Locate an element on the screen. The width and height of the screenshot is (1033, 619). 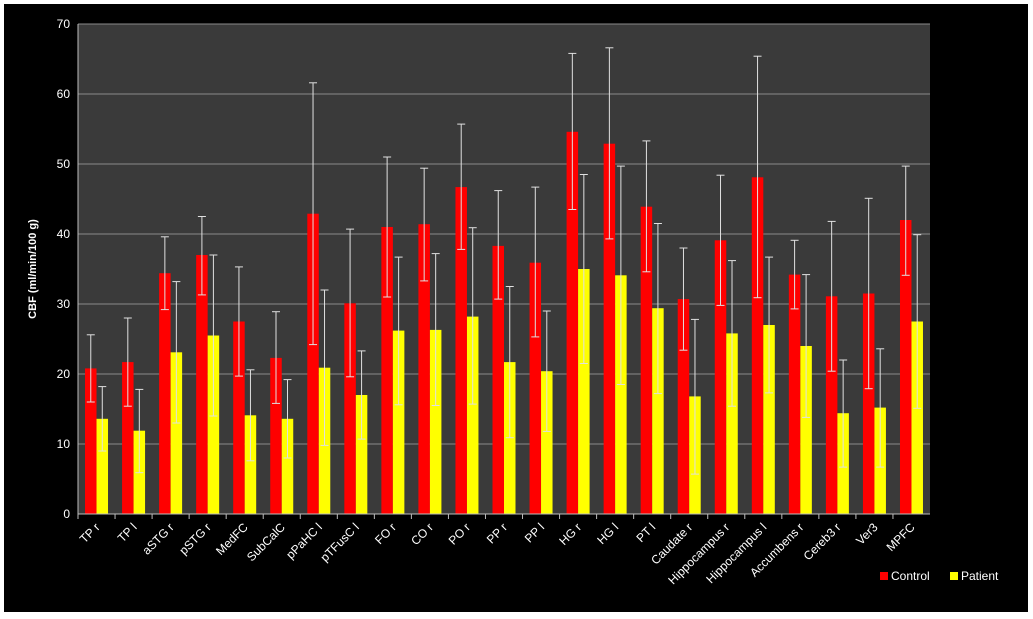
x-tick-label: PP l is located at coordinates (534, 532).